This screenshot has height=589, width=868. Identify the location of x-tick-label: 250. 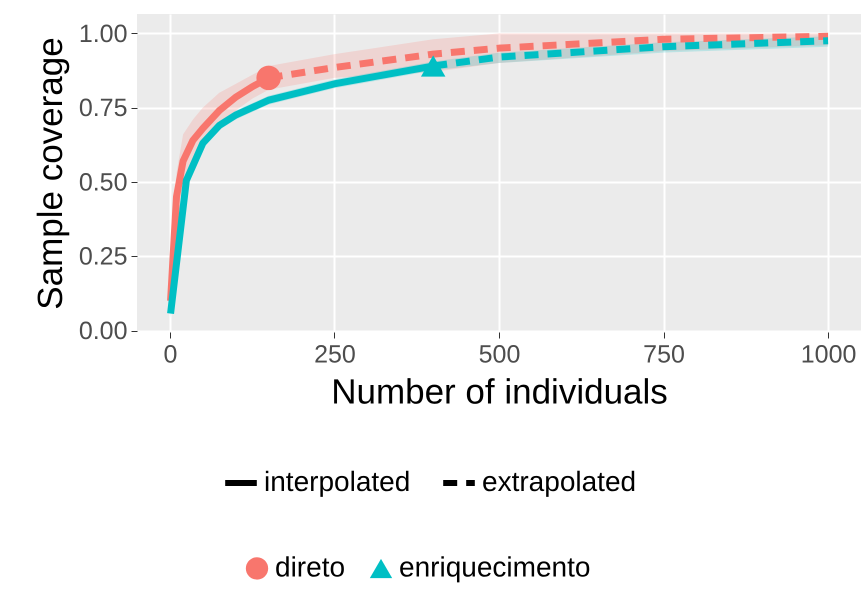
(335, 354).